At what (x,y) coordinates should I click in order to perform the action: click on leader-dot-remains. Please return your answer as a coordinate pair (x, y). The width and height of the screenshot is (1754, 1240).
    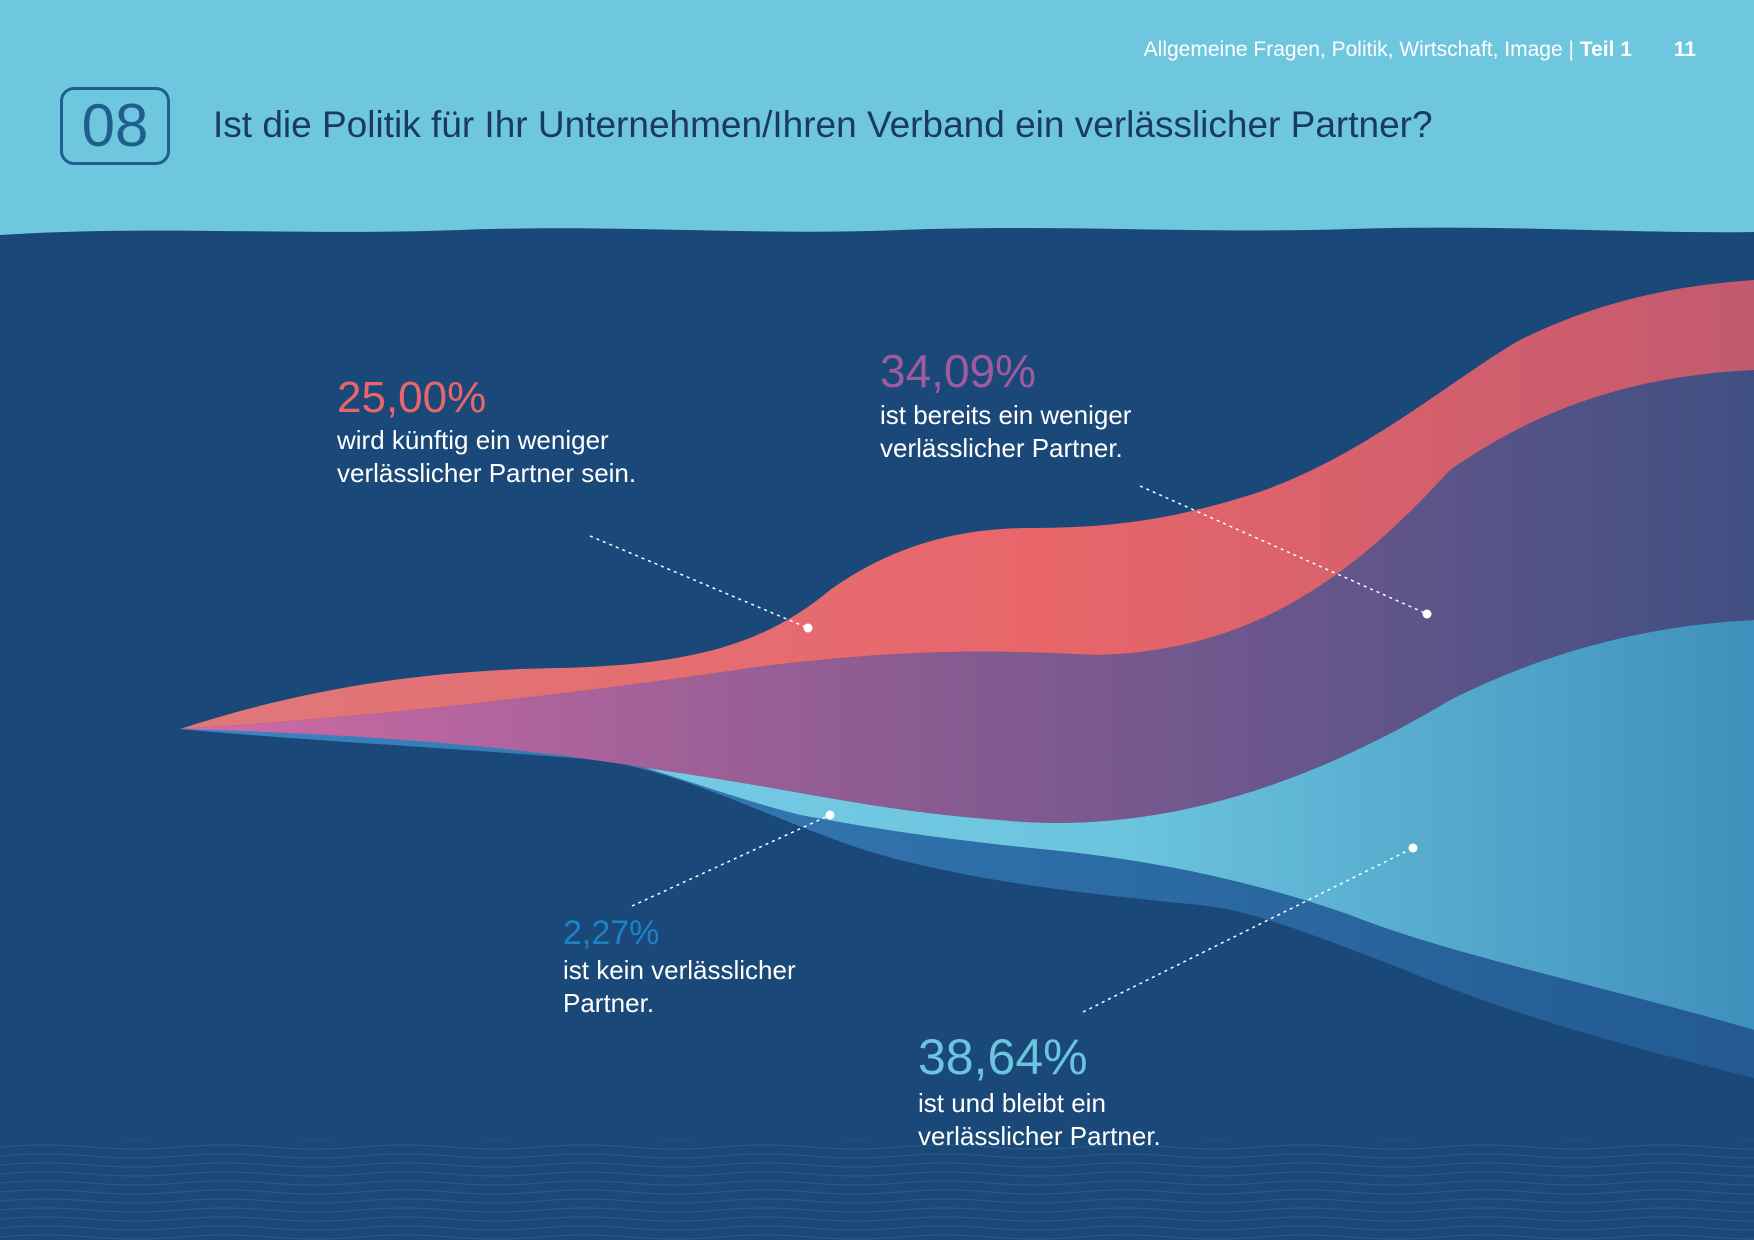
    Looking at the image, I should click on (1413, 848).